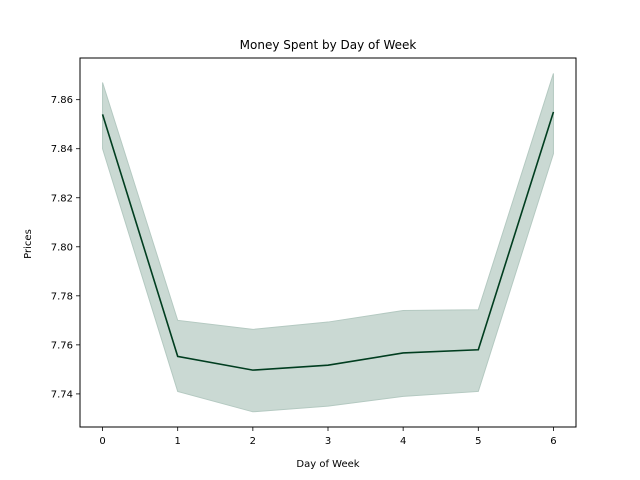 This screenshot has height=480, width=640. What do you see at coordinates (328, 45) in the screenshot?
I see `chart-title: Money Spent by Day of Week` at bounding box center [328, 45].